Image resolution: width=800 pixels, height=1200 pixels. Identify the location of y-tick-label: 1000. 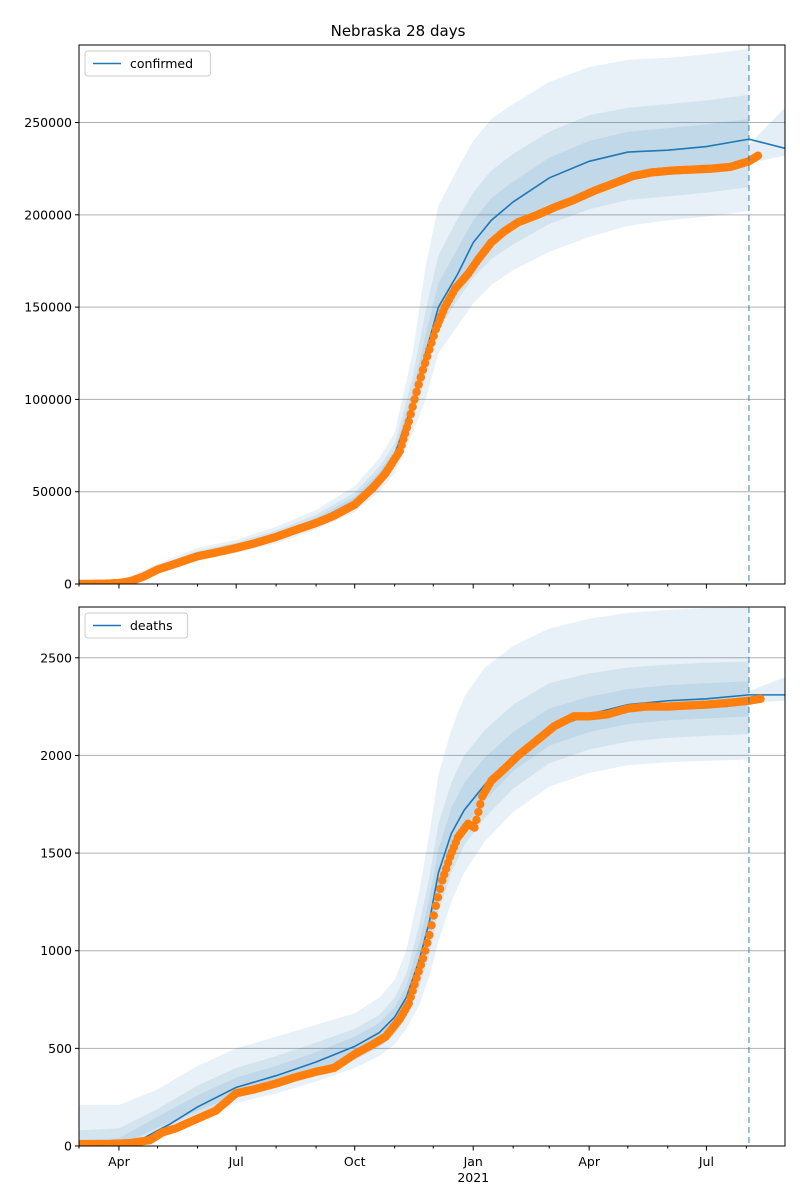
(56, 950).